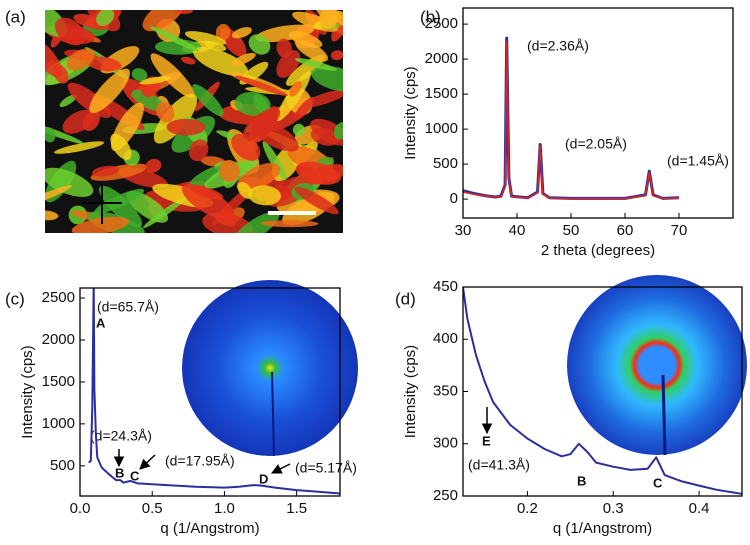 Image resolution: width=750 pixels, height=545 pixels. Describe the element at coordinates (128, 307) in the screenshot. I see `annotation: (d=65.7Å)` at that location.